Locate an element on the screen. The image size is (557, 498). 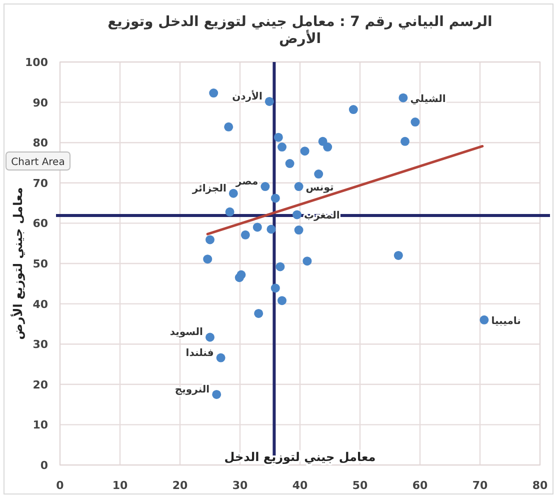
y-tick-label: 70 is located at coordinates (40, 183).